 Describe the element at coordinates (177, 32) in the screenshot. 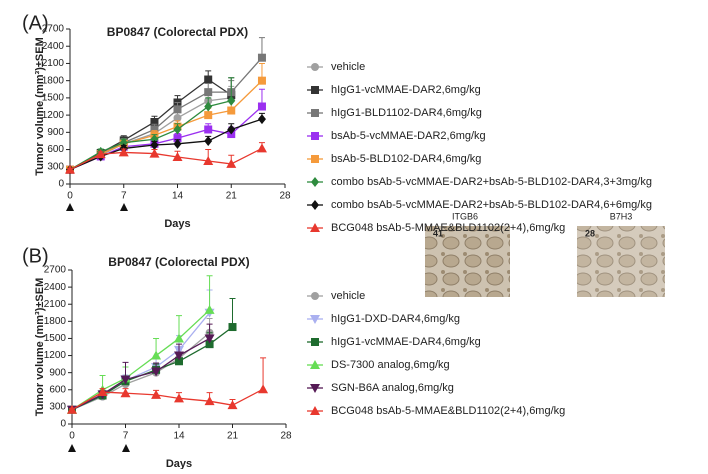

I see `chart-title: BP0847 (Colorectal PDX)` at that location.